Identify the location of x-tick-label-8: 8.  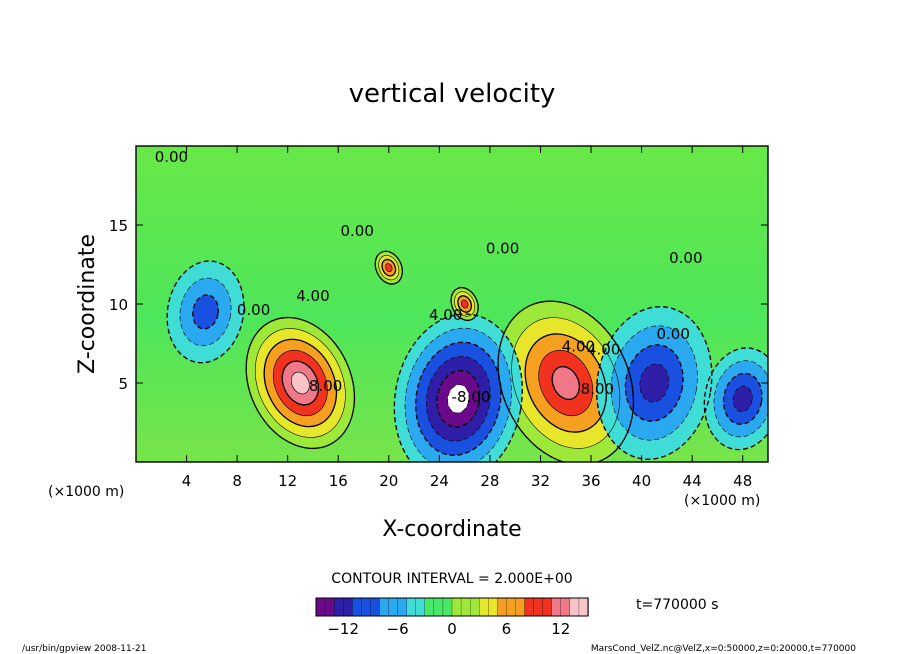
(237, 481).